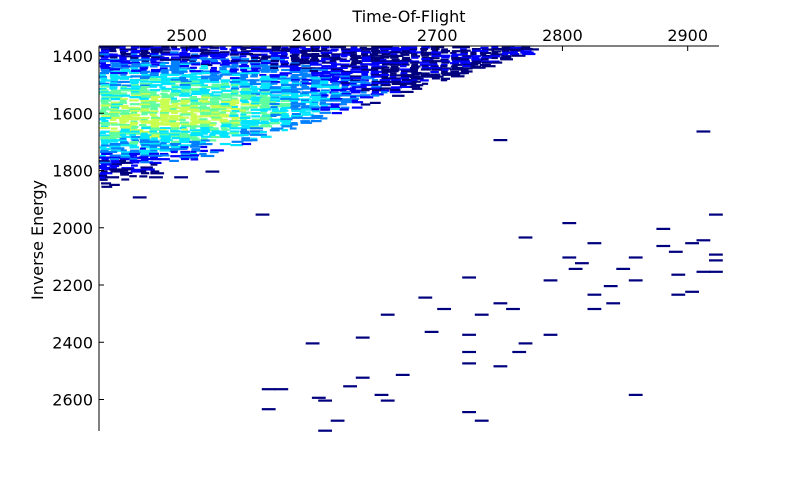  I want to click on y-tick-label: 1800, so click(72, 171).